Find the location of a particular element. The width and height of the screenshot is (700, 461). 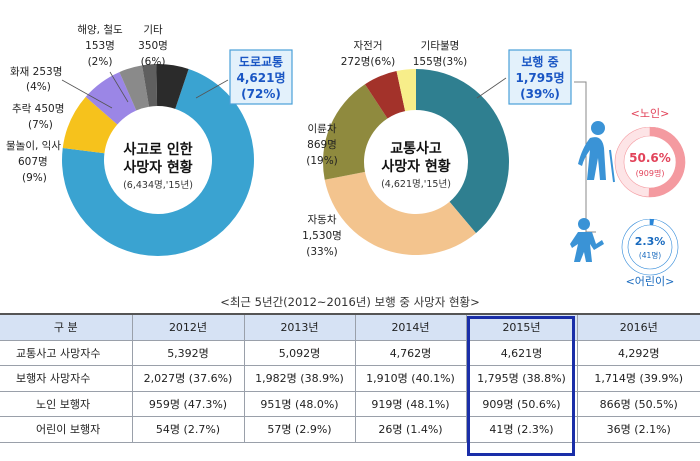

table-cell-count: 2,027명 is located at coordinates (164, 379).